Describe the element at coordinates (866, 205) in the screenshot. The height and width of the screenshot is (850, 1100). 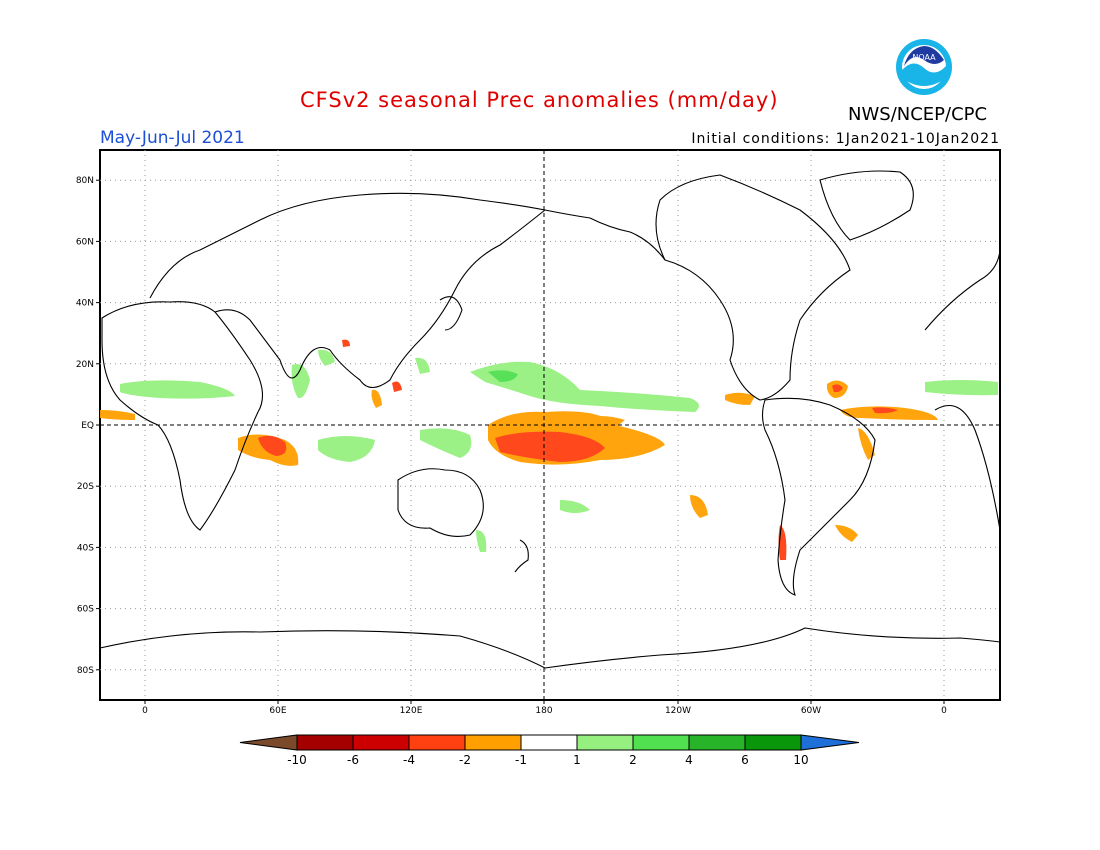
I see `coast-greenland` at that location.